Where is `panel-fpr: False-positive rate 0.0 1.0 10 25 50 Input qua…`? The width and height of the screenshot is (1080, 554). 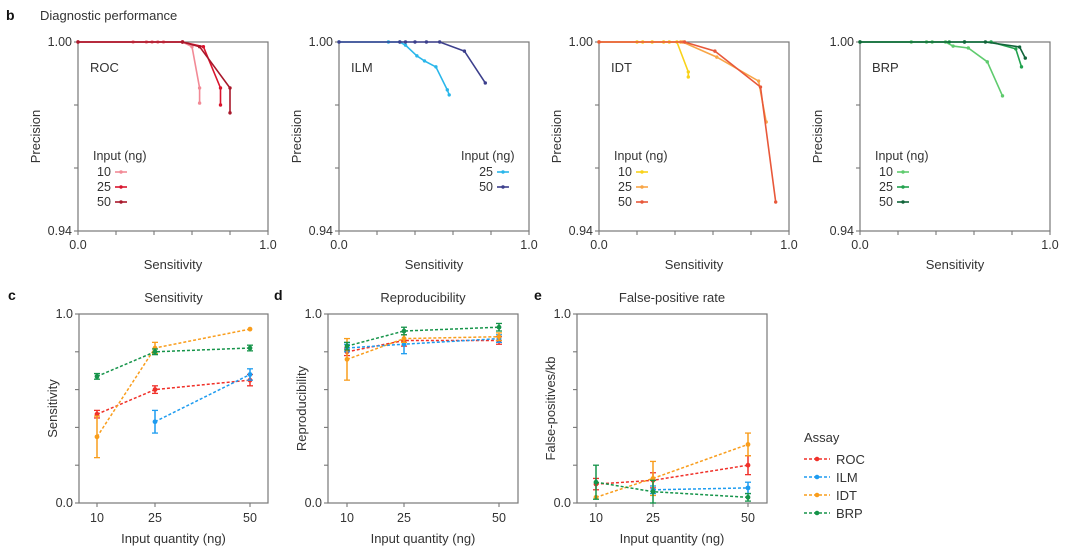
panel-fpr: False-positive rate 0.0 1.0 10 25 50 Input qua… is located at coordinates (704, 418).